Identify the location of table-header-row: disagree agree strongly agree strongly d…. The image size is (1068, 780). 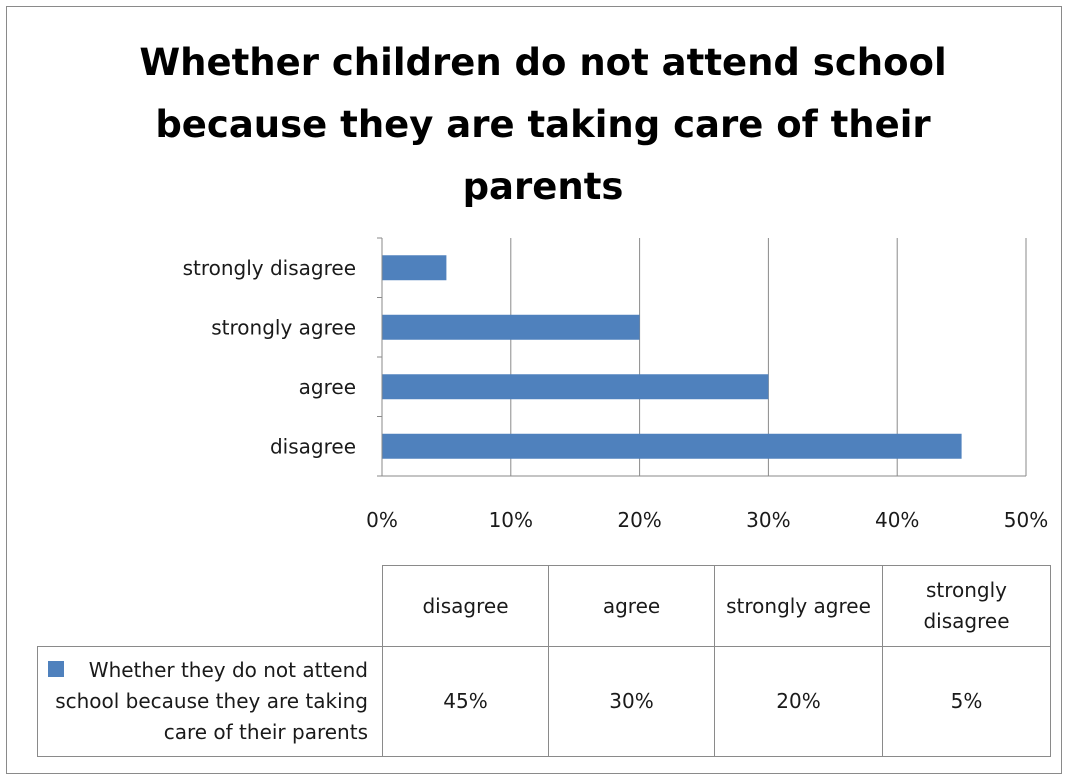
(544, 606).